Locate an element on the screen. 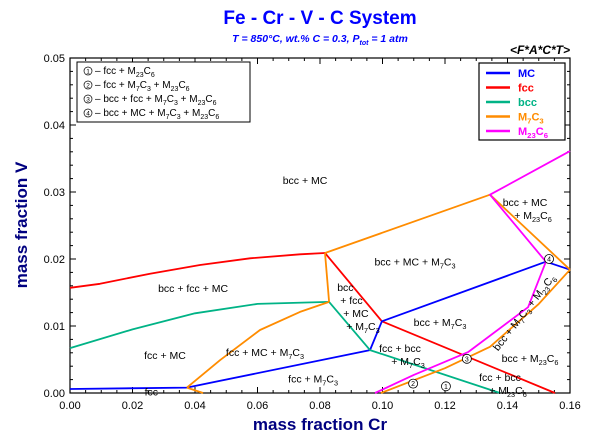  key-number: 4 is located at coordinates (88, 114).